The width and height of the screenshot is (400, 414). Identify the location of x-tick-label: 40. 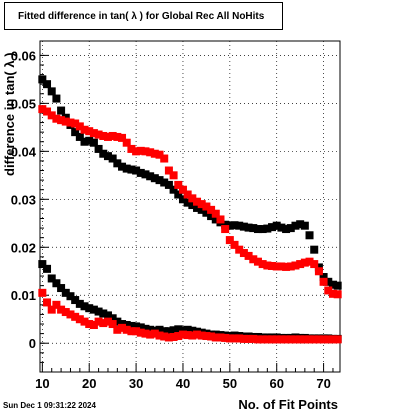
(183, 383).